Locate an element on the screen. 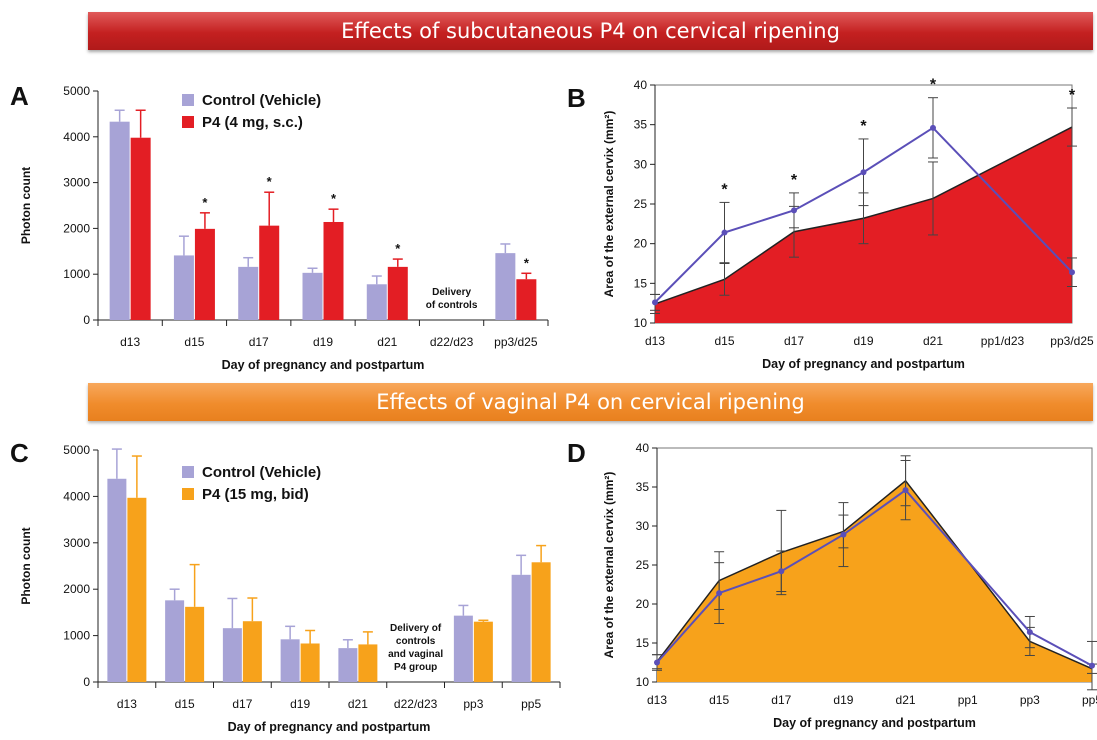 This screenshot has height=740, width=1097. x-tick-label: pp1 is located at coordinates (968, 700).